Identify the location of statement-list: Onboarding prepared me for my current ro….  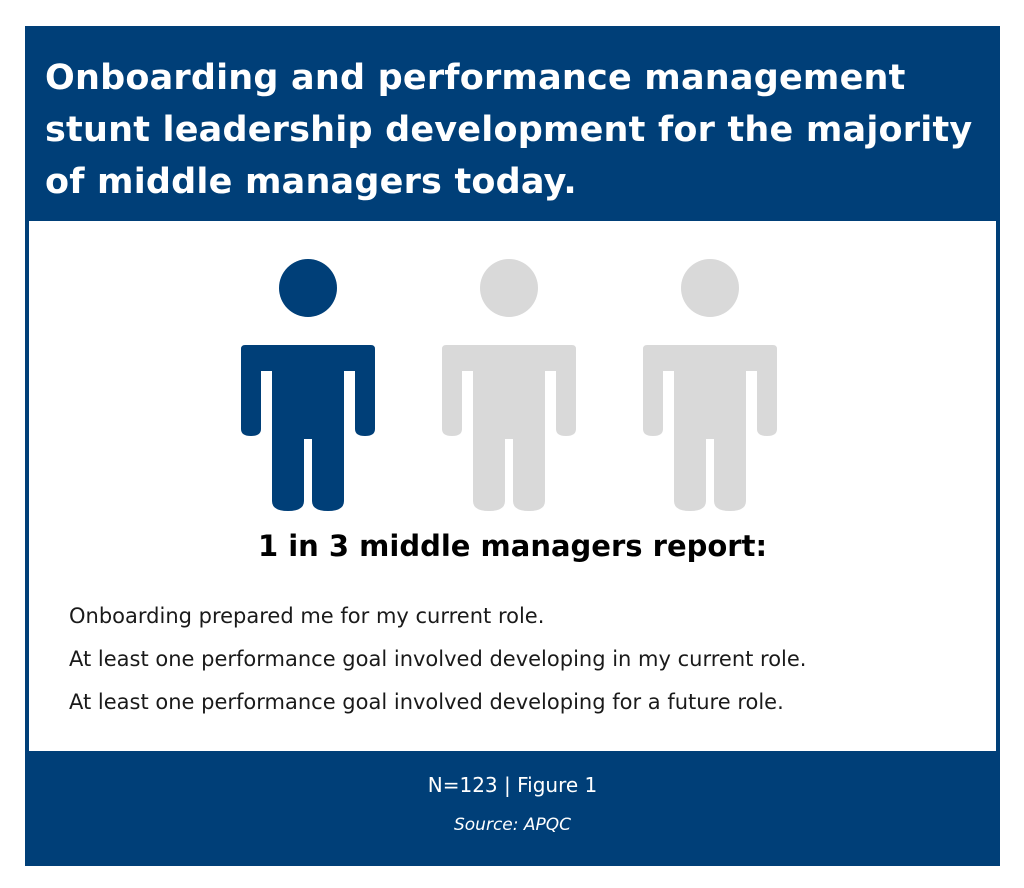
(529, 667).